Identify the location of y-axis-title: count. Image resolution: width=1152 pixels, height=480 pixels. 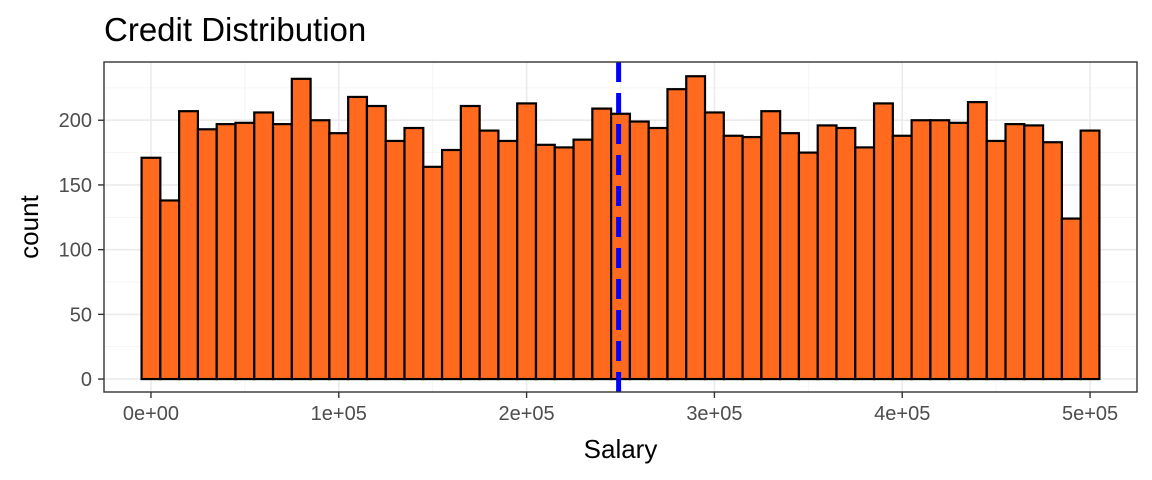
(29, 226).